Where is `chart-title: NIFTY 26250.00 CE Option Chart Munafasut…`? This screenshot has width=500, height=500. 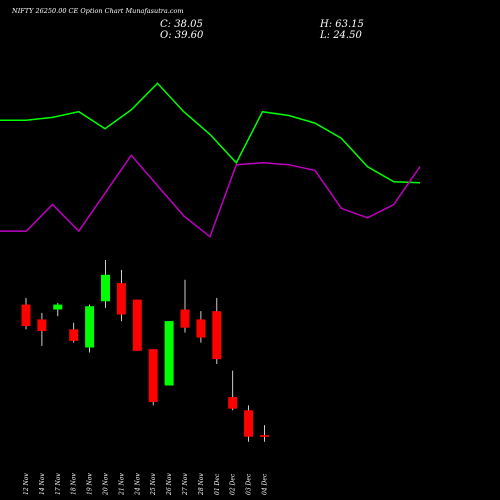
chart-title: NIFTY 26250.00 CE Option Chart Munafasut… is located at coordinates (97, 11).